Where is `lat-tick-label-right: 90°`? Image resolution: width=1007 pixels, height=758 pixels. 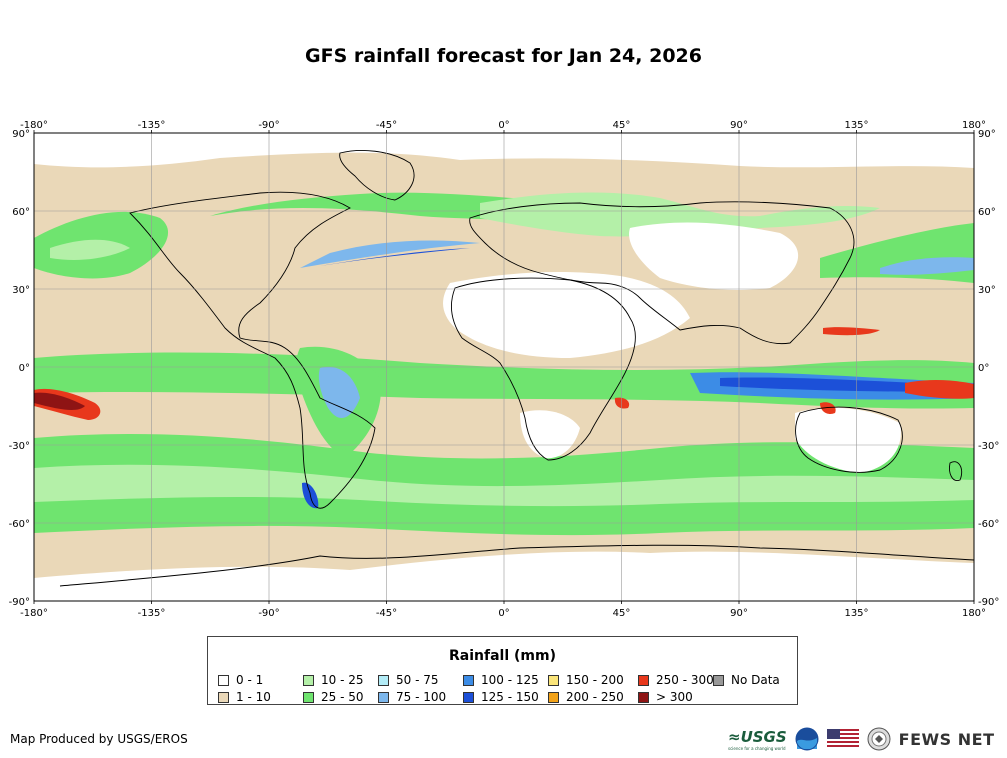
lat-tick-label-right: 90° is located at coordinates (987, 134).